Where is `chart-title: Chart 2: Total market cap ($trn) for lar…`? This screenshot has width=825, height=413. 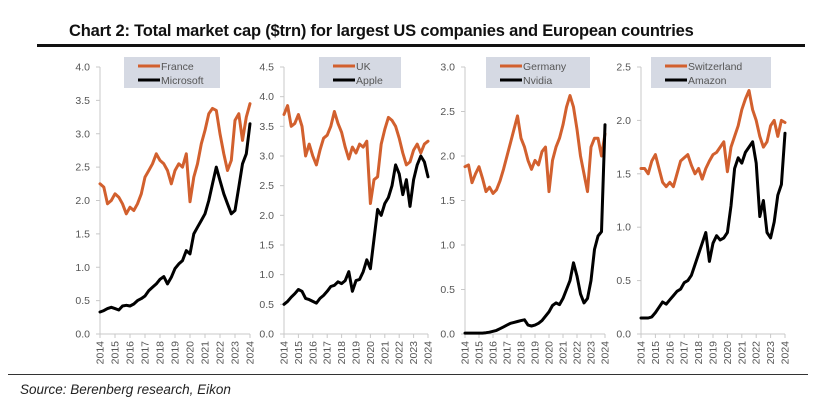
chart-title: Chart 2: Total market cap ($trn) for lar… is located at coordinates (381, 31).